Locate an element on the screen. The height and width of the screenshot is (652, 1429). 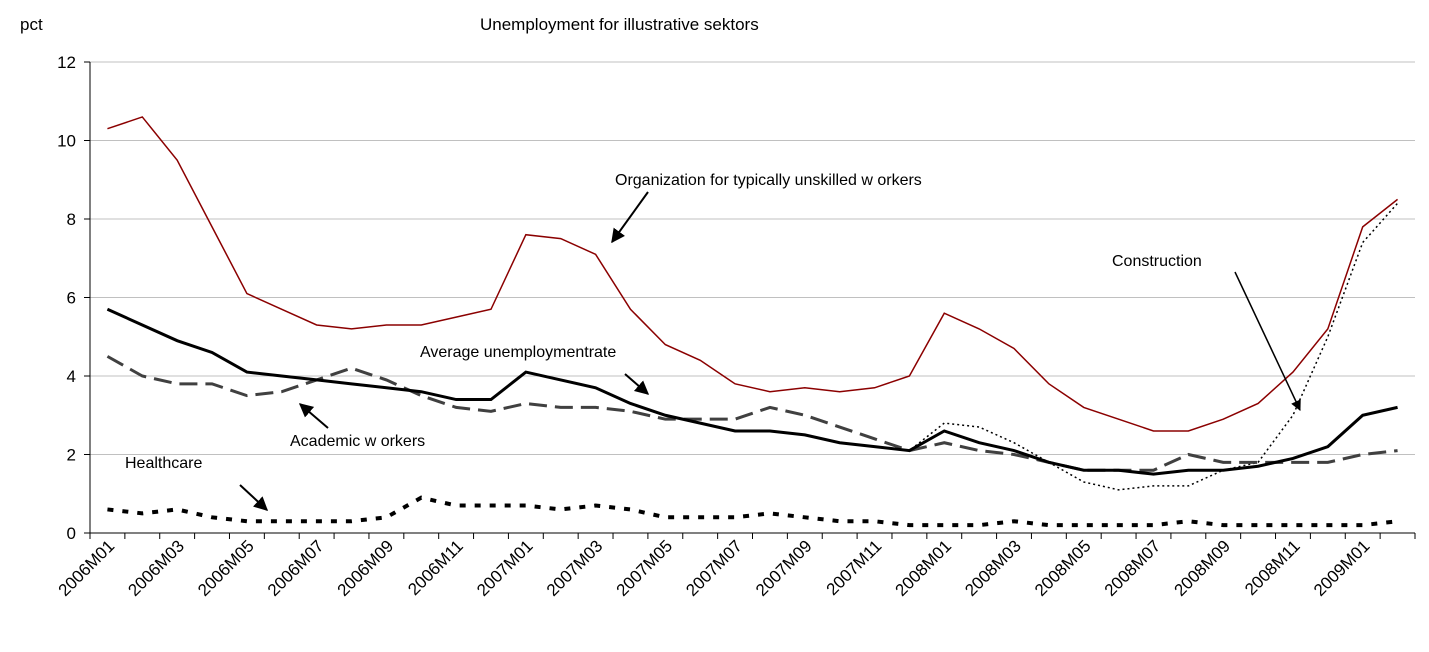
x-tick-label: 2006M11 is located at coordinates (435, 567).